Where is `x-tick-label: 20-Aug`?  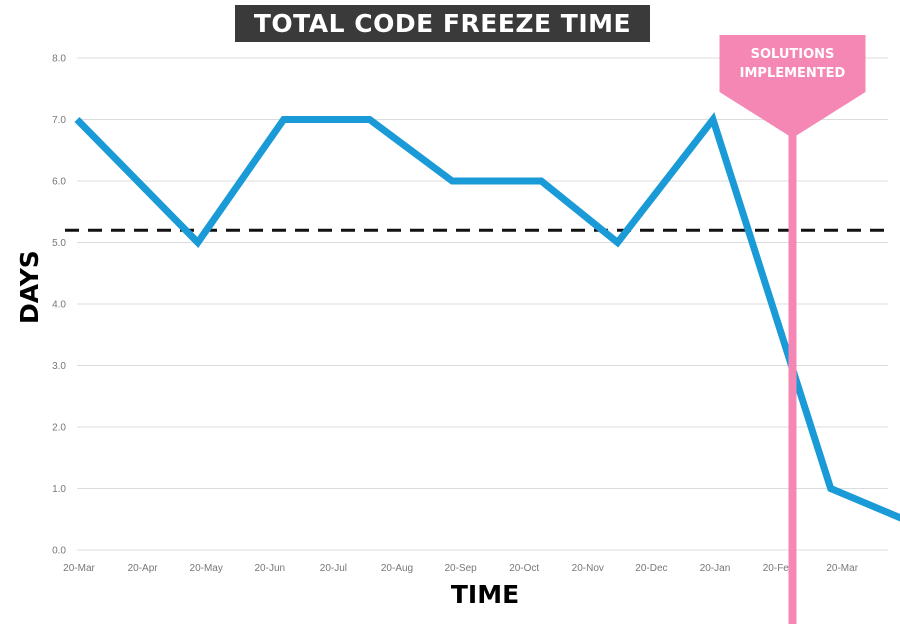 x-tick-label: 20-Aug is located at coordinates (397, 568).